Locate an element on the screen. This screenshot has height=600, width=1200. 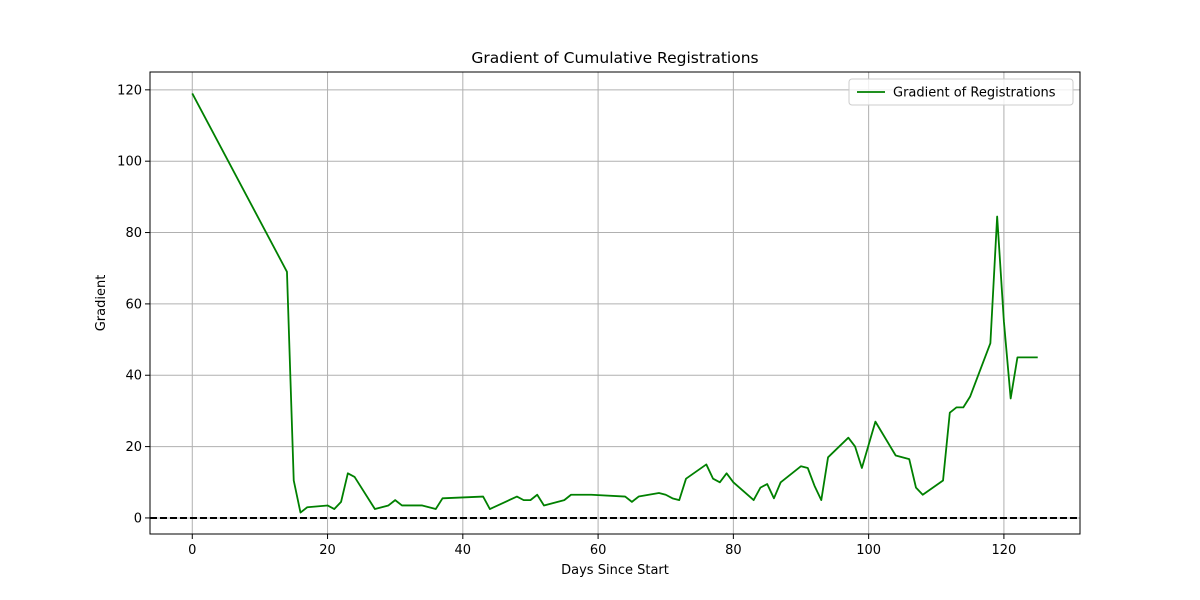
y-tick-label: 20 is located at coordinates (133, 447).